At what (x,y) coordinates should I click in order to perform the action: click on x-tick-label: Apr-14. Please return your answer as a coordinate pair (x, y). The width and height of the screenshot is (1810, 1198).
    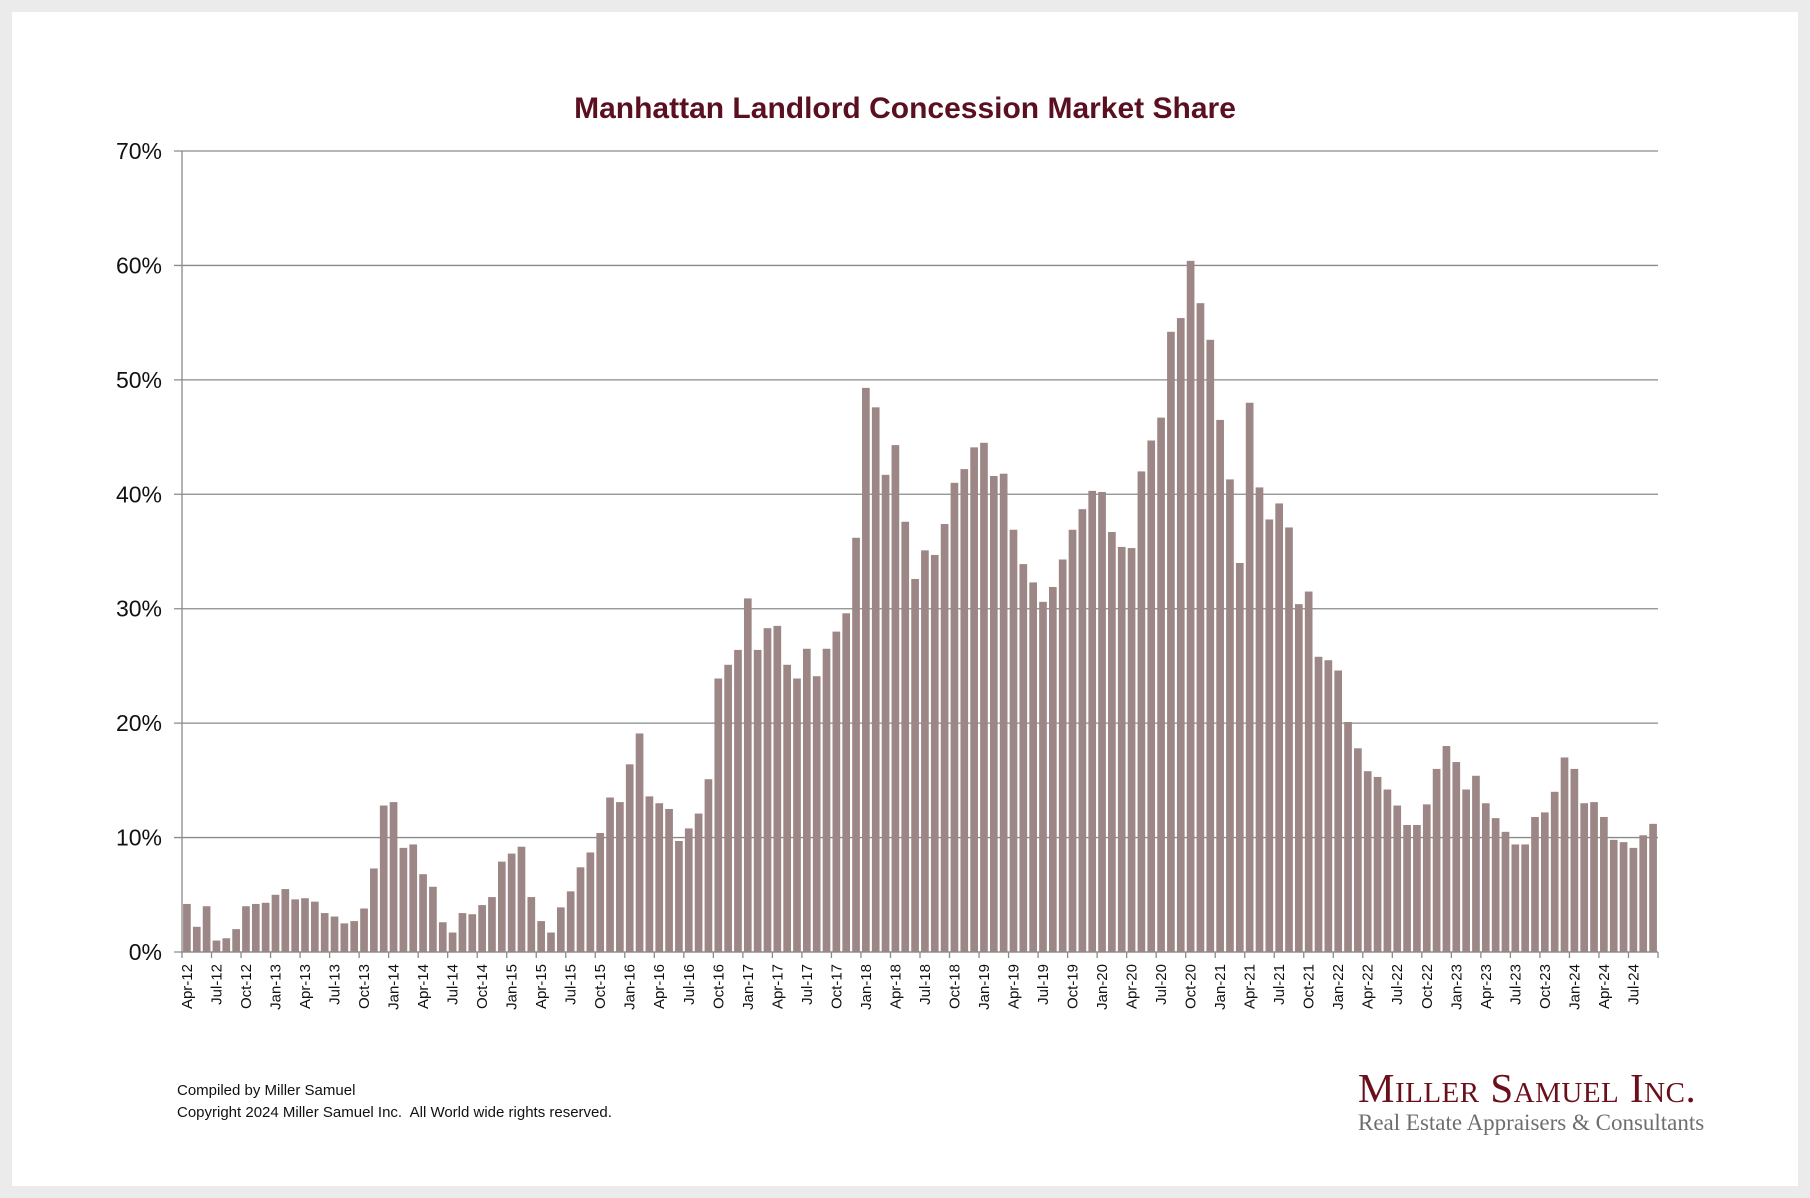
    Looking at the image, I should click on (423, 986).